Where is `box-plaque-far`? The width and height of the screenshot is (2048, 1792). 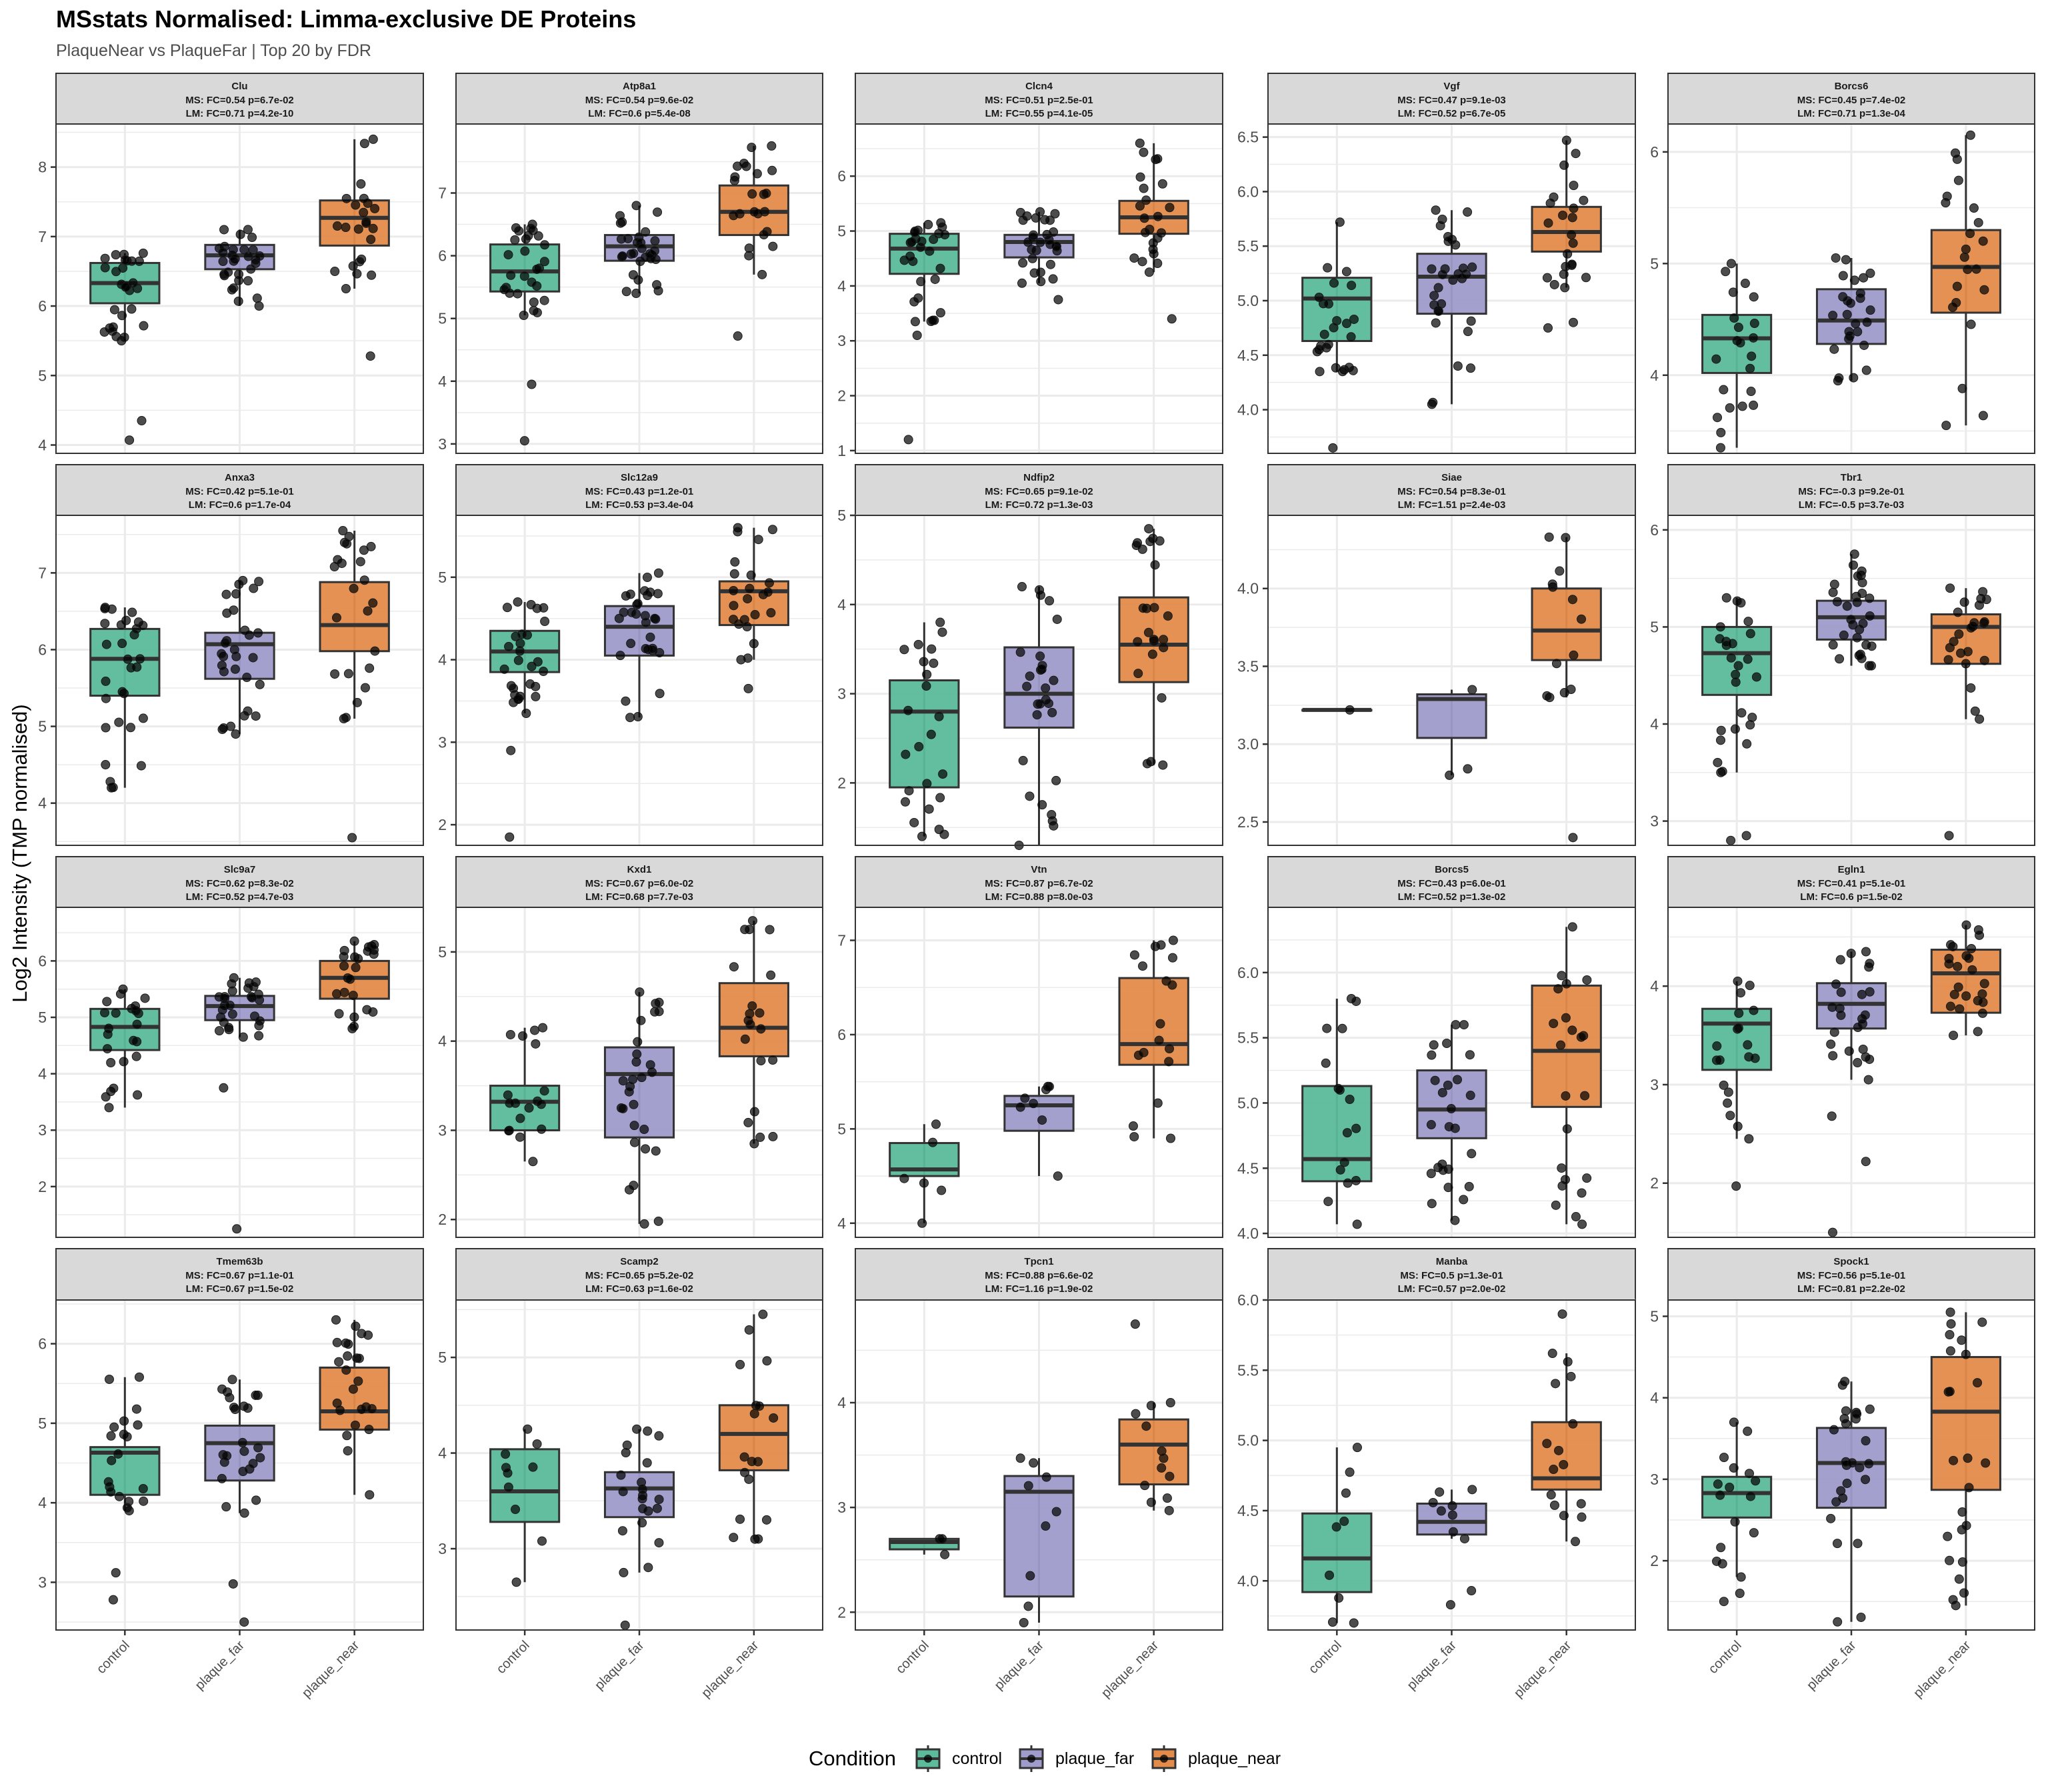
box-plaque-far is located at coordinates (639, 1108).